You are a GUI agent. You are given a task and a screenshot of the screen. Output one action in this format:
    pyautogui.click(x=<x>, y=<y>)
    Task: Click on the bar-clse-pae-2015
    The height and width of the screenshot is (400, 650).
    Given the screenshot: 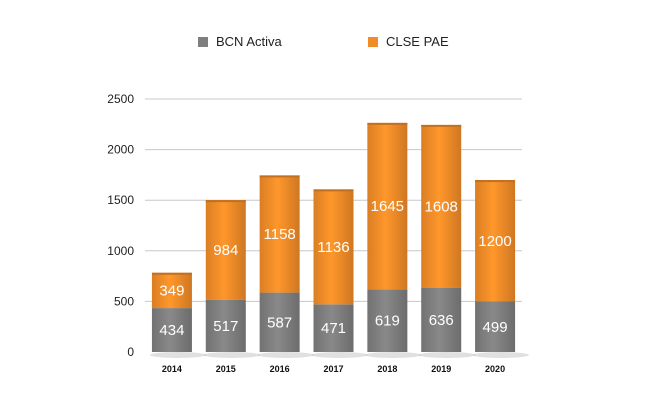 What is the action you would take?
    pyautogui.click(x=225, y=250)
    